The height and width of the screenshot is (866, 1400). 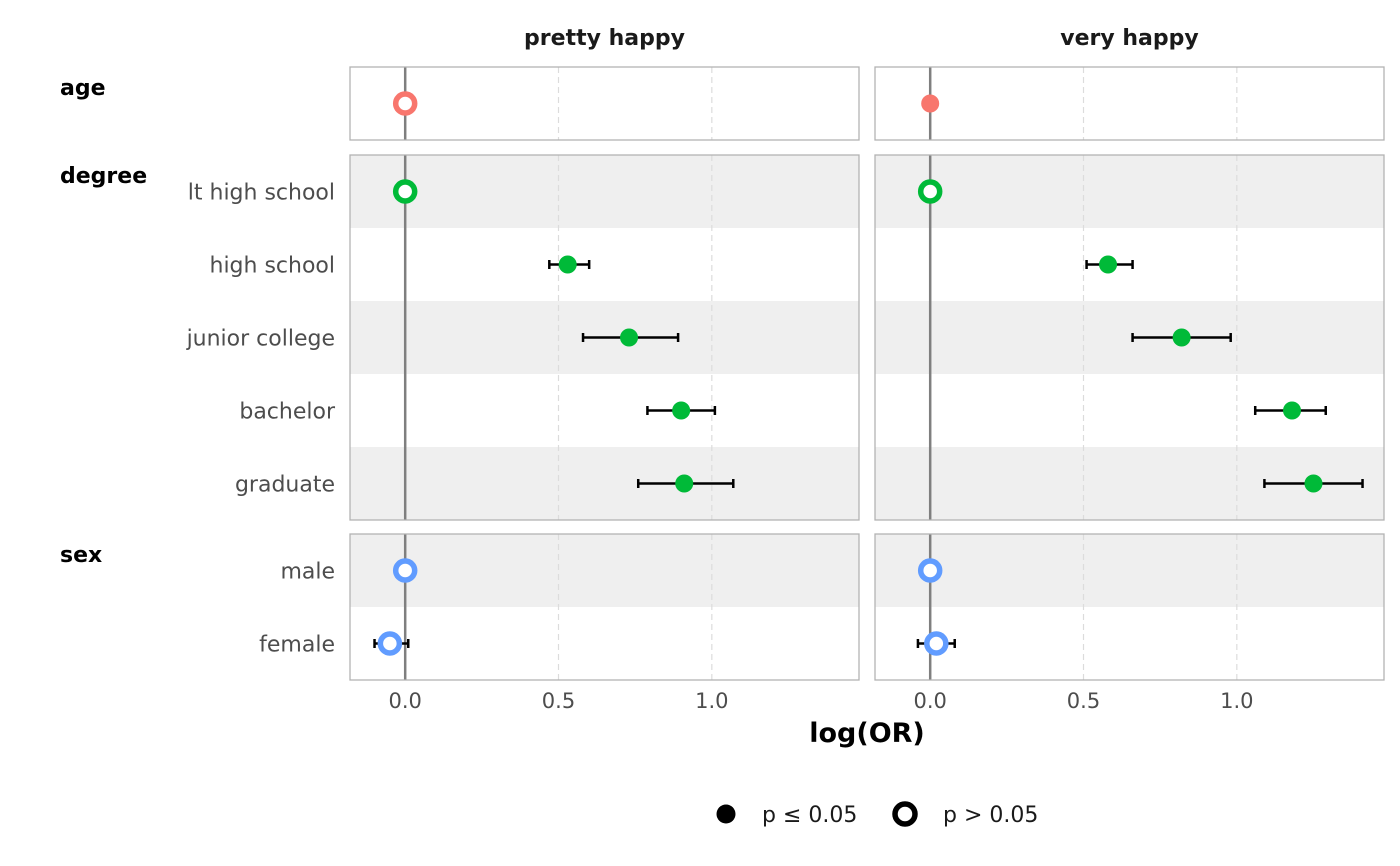 I want to click on legend-label-nonsignificant: p > 0.05, so click(x=990, y=815).